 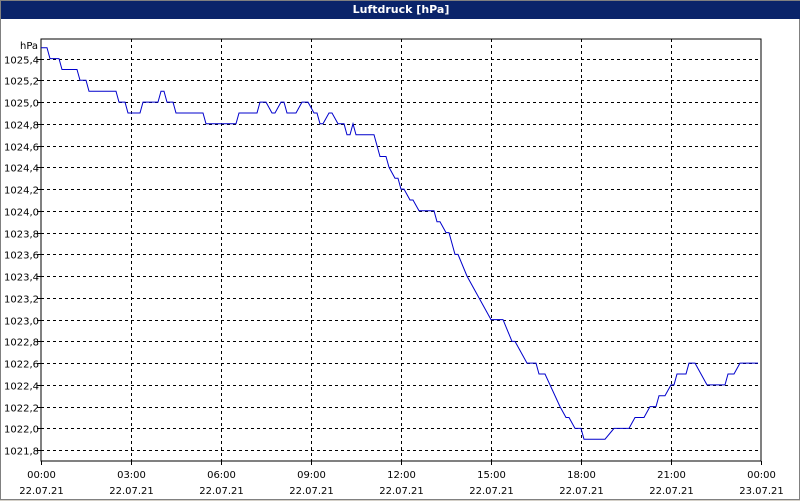 I want to click on chart-title: Luftdruck [hPa], so click(x=400, y=10).